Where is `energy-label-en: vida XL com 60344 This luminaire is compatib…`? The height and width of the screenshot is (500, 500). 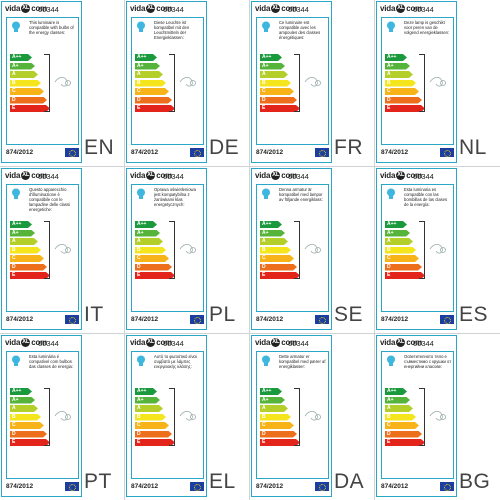 energy-label-en: vida XL com 60344 This luminaire is compatib… is located at coordinates (62, 83).